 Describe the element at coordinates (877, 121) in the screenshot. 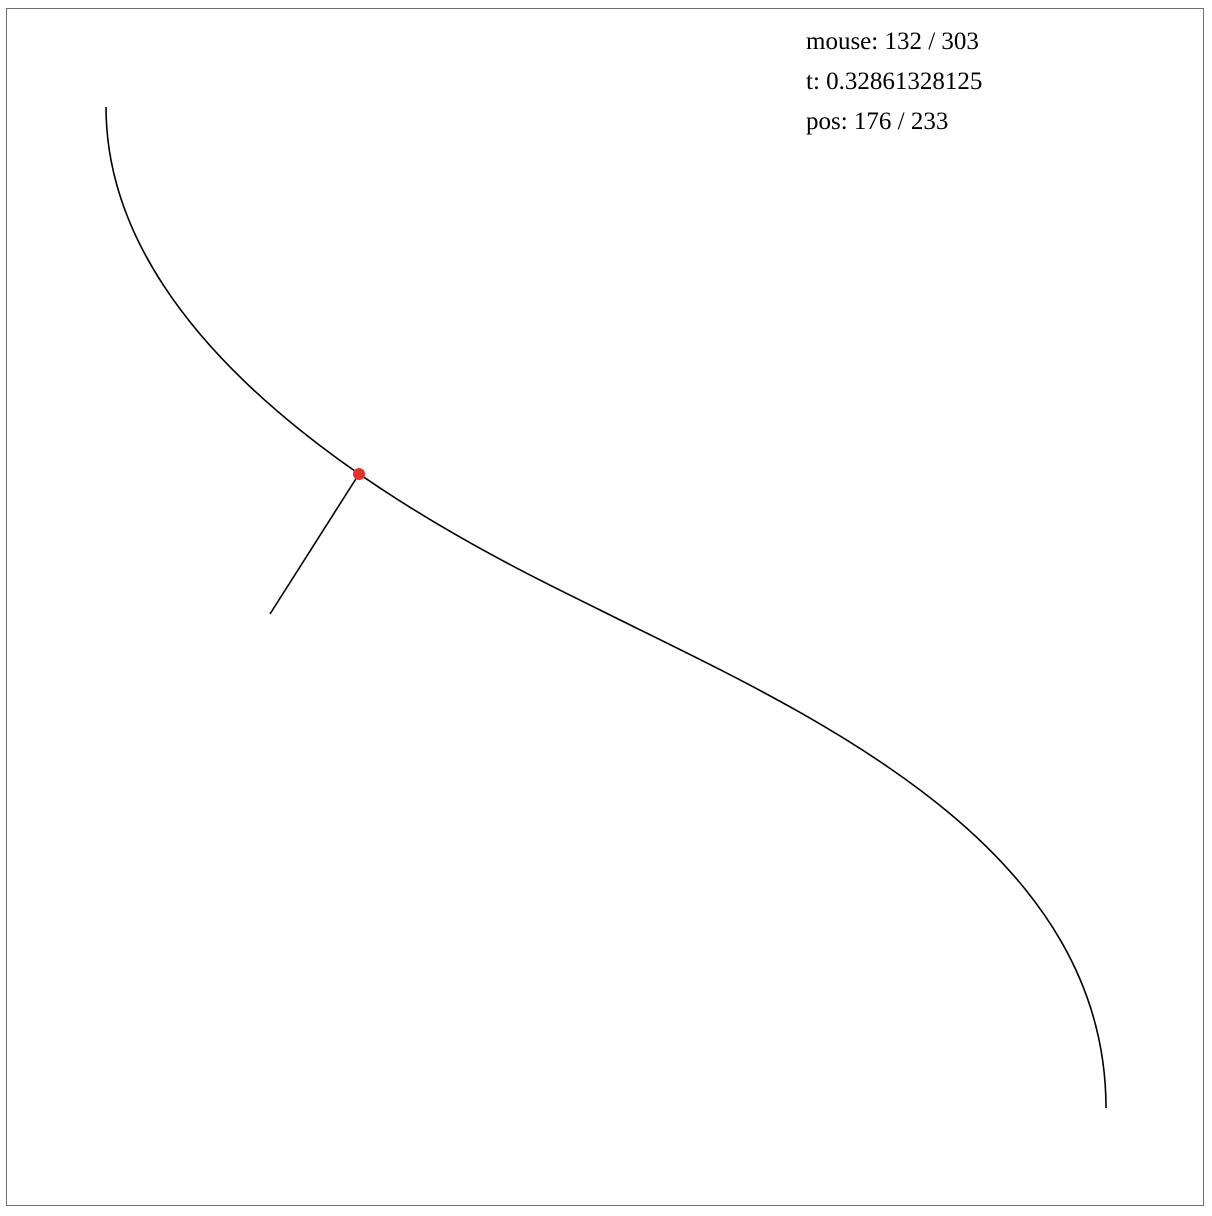

I see `pos-readout: pos: 176 / 233` at that location.